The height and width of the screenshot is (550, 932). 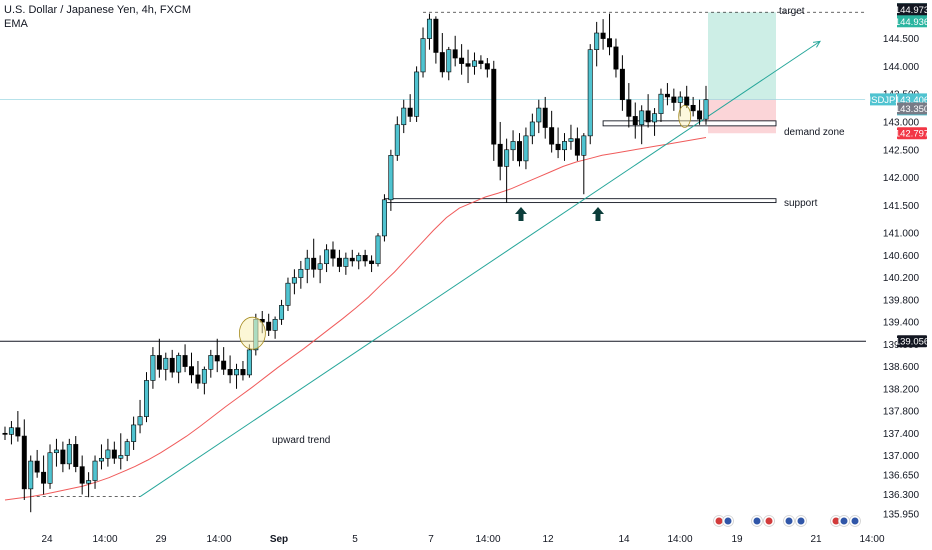 What do you see at coordinates (301, 440) in the screenshot?
I see `upward-trend-label: upward trend` at bounding box center [301, 440].